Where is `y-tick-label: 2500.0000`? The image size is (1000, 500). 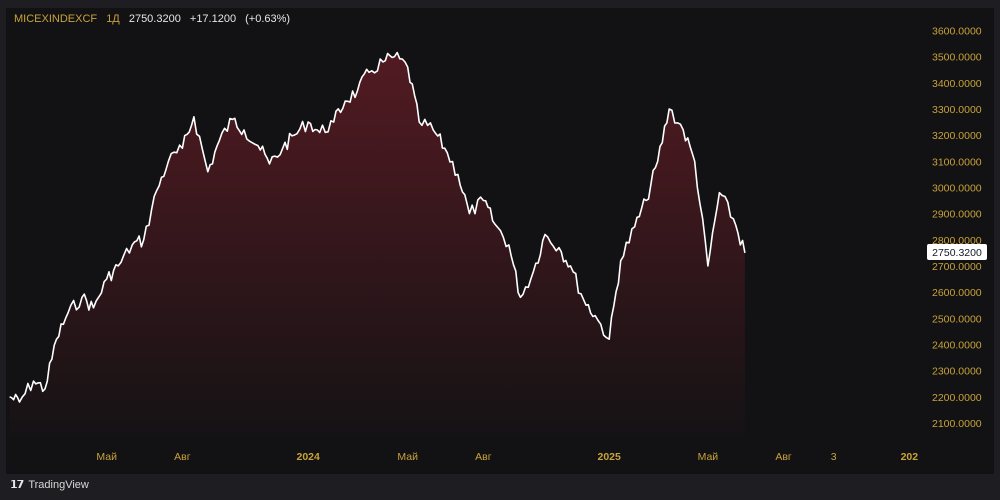
y-tick-label: 2500.0000 is located at coordinates (957, 319).